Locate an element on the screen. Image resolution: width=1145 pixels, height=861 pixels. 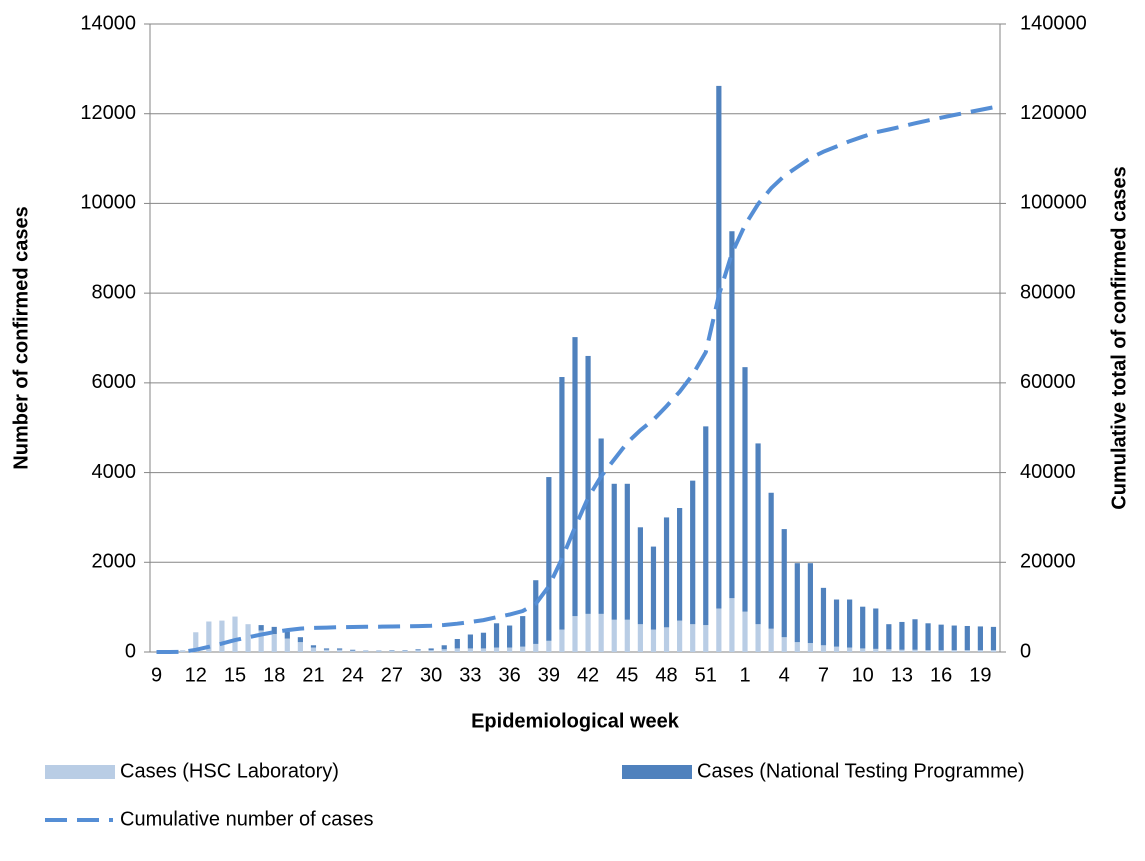
x-tick-label: 1 is located at coordinates (744, 675).